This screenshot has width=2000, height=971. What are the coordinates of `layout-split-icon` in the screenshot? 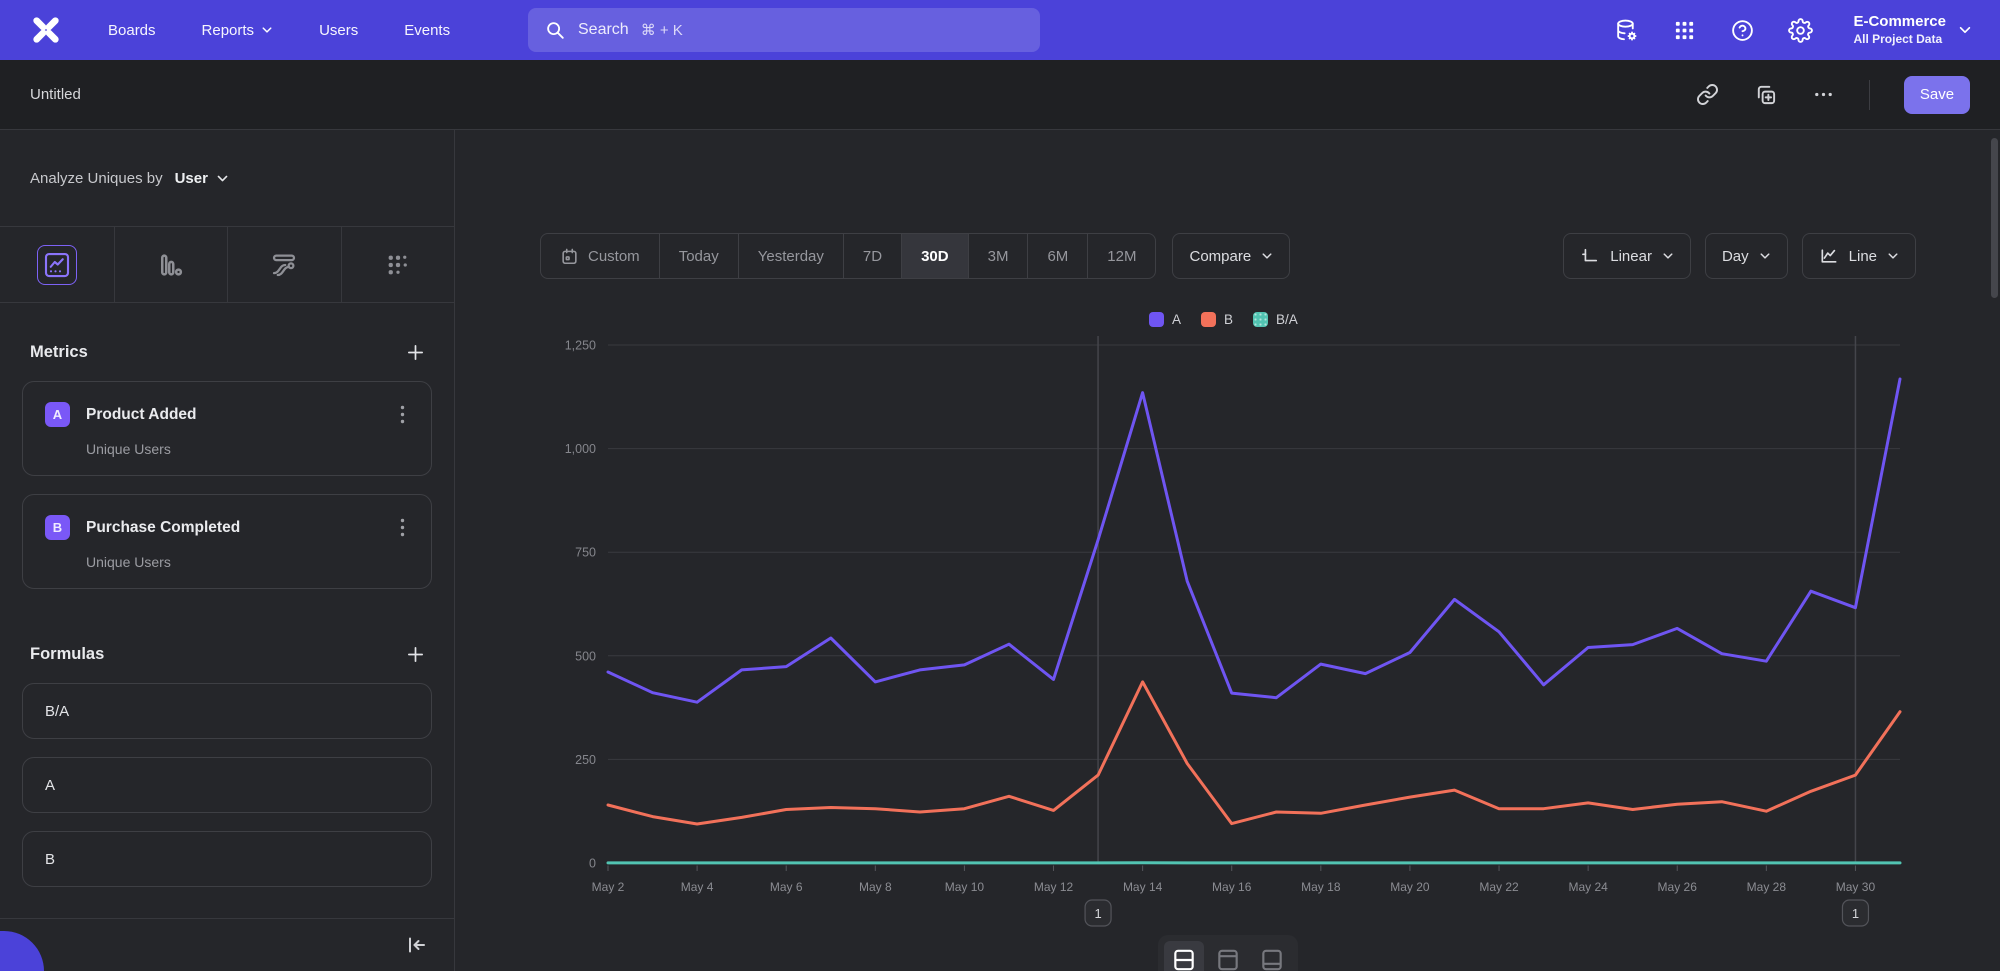 It's located at (1184, 956).